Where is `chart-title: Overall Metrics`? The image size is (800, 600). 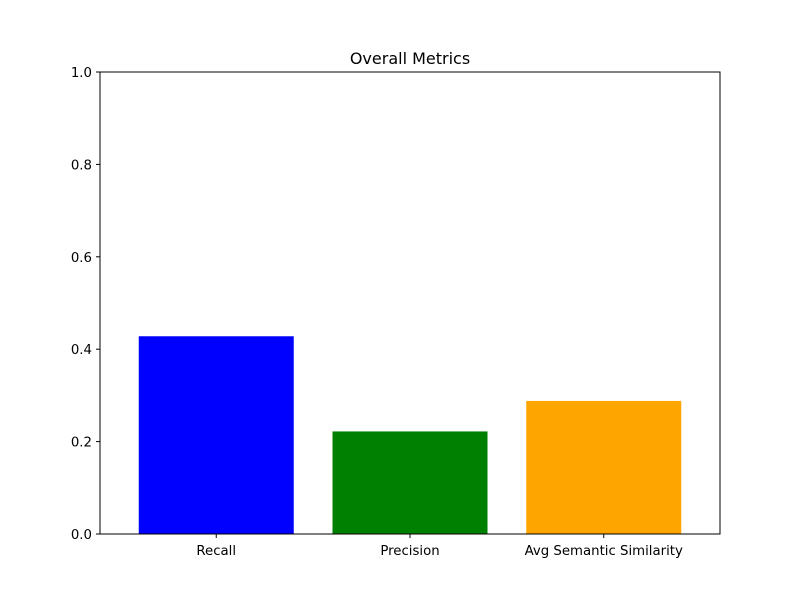 chart-title: Overall Metrics is located at coordinates (410, 58).